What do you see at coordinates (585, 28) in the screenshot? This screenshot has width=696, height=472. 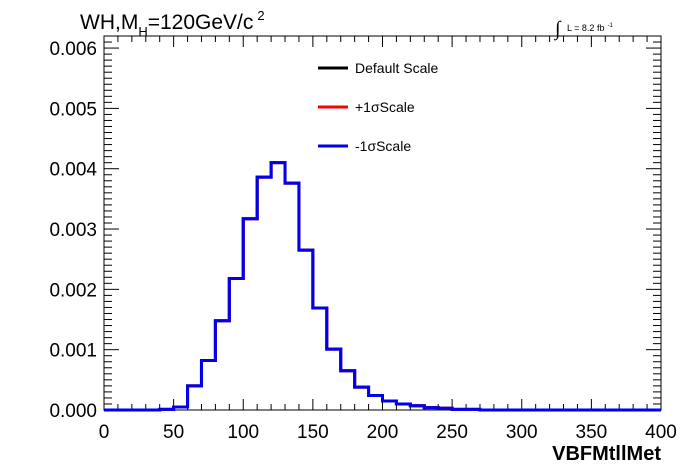 I see `lumi-text: L = 8.2 fb` at bounding box center [585, 28].